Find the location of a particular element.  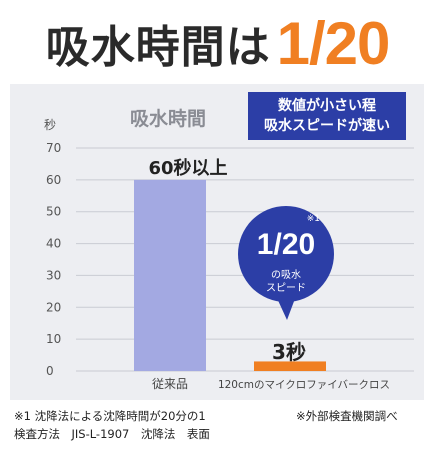

note-line-2: 吸水スピードが速い is located at coordinates (327, 126).